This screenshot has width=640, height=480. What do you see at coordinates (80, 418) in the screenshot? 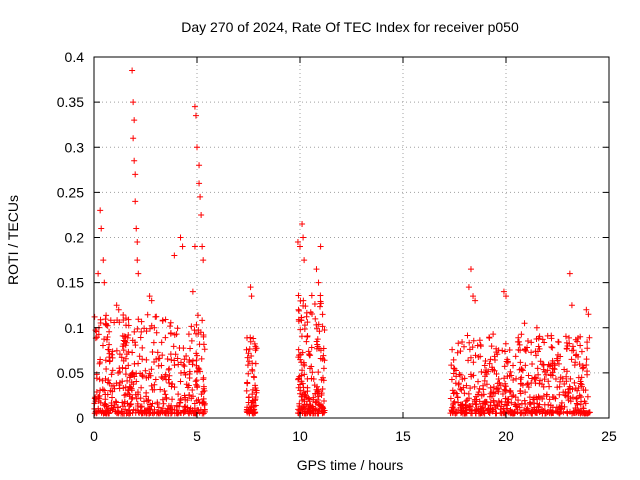
I see `y-tick-label: 0` at bounding box center [80, 418].